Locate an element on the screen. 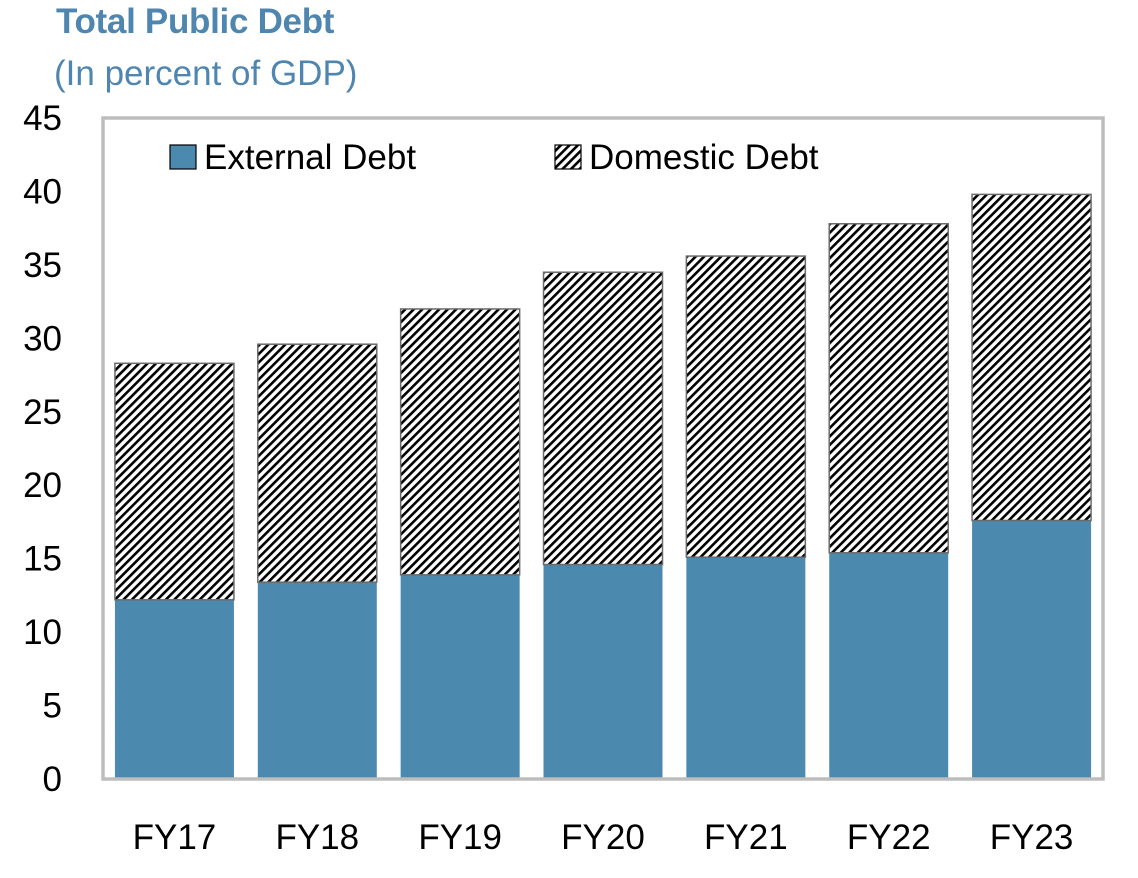 Image resolution: width=1138 pixels, height=878 pixels. bar-external-debt-fy23 is located at coordinates (1032, 649).